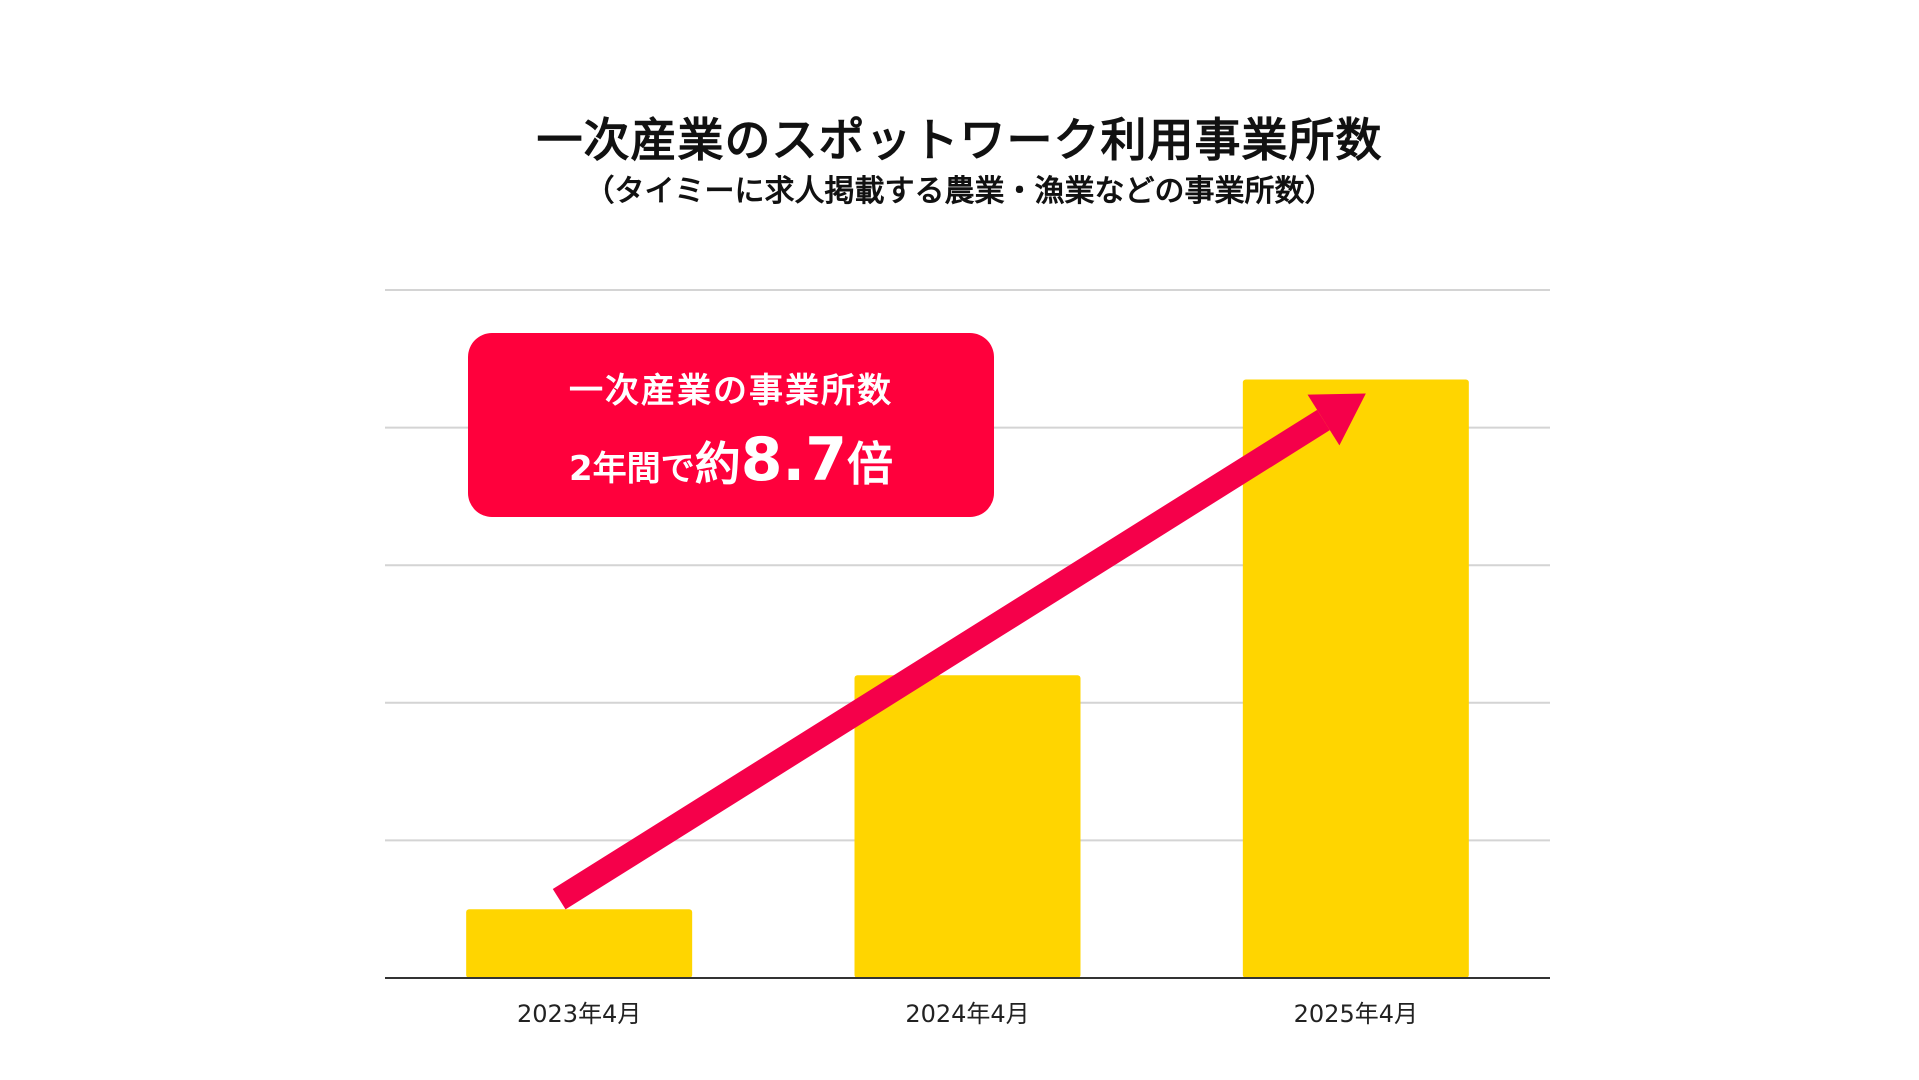 The height and width of the screenshot is (1080, 1919). Describe the element at coordinates (1356, 1014) in the screenshot. I see `x-tick-label: 2025年4月` at that location.